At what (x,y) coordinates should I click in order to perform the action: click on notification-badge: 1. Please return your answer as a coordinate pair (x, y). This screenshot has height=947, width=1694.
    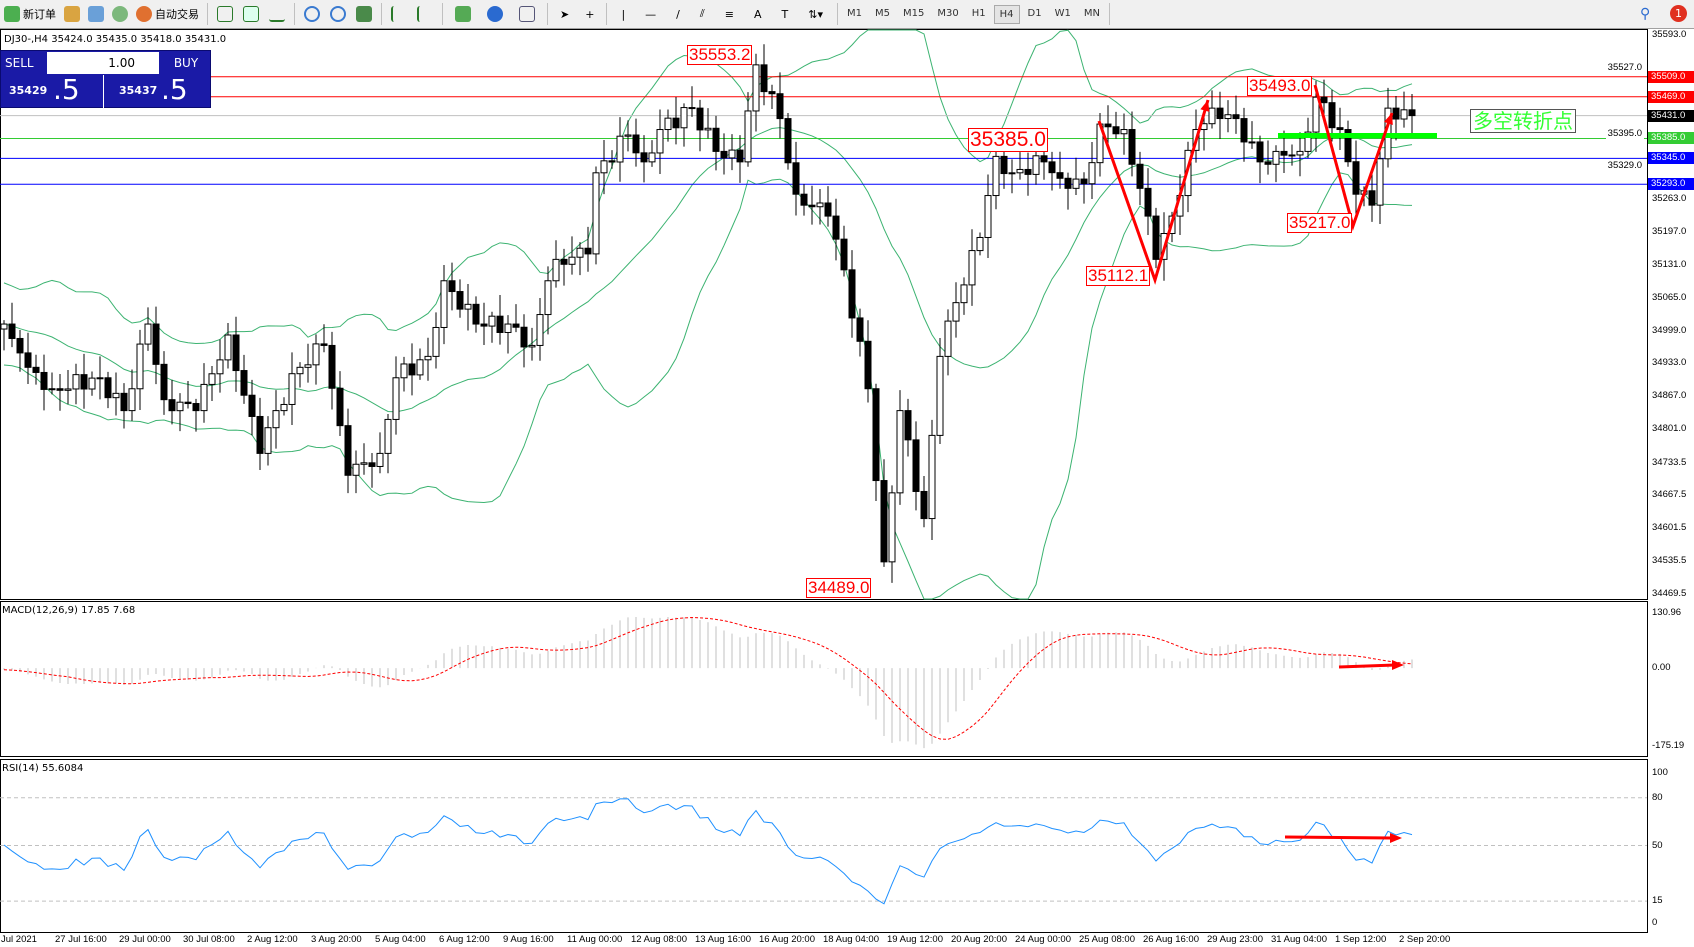
    Looking at the image, I should click on (1678, 13).